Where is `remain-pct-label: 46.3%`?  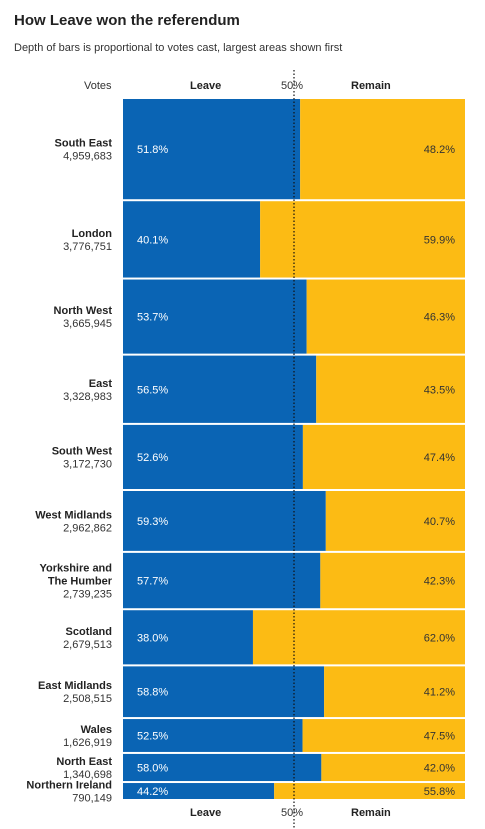 remain-pct-label: 46.3% is located at coordinates (439, 318).